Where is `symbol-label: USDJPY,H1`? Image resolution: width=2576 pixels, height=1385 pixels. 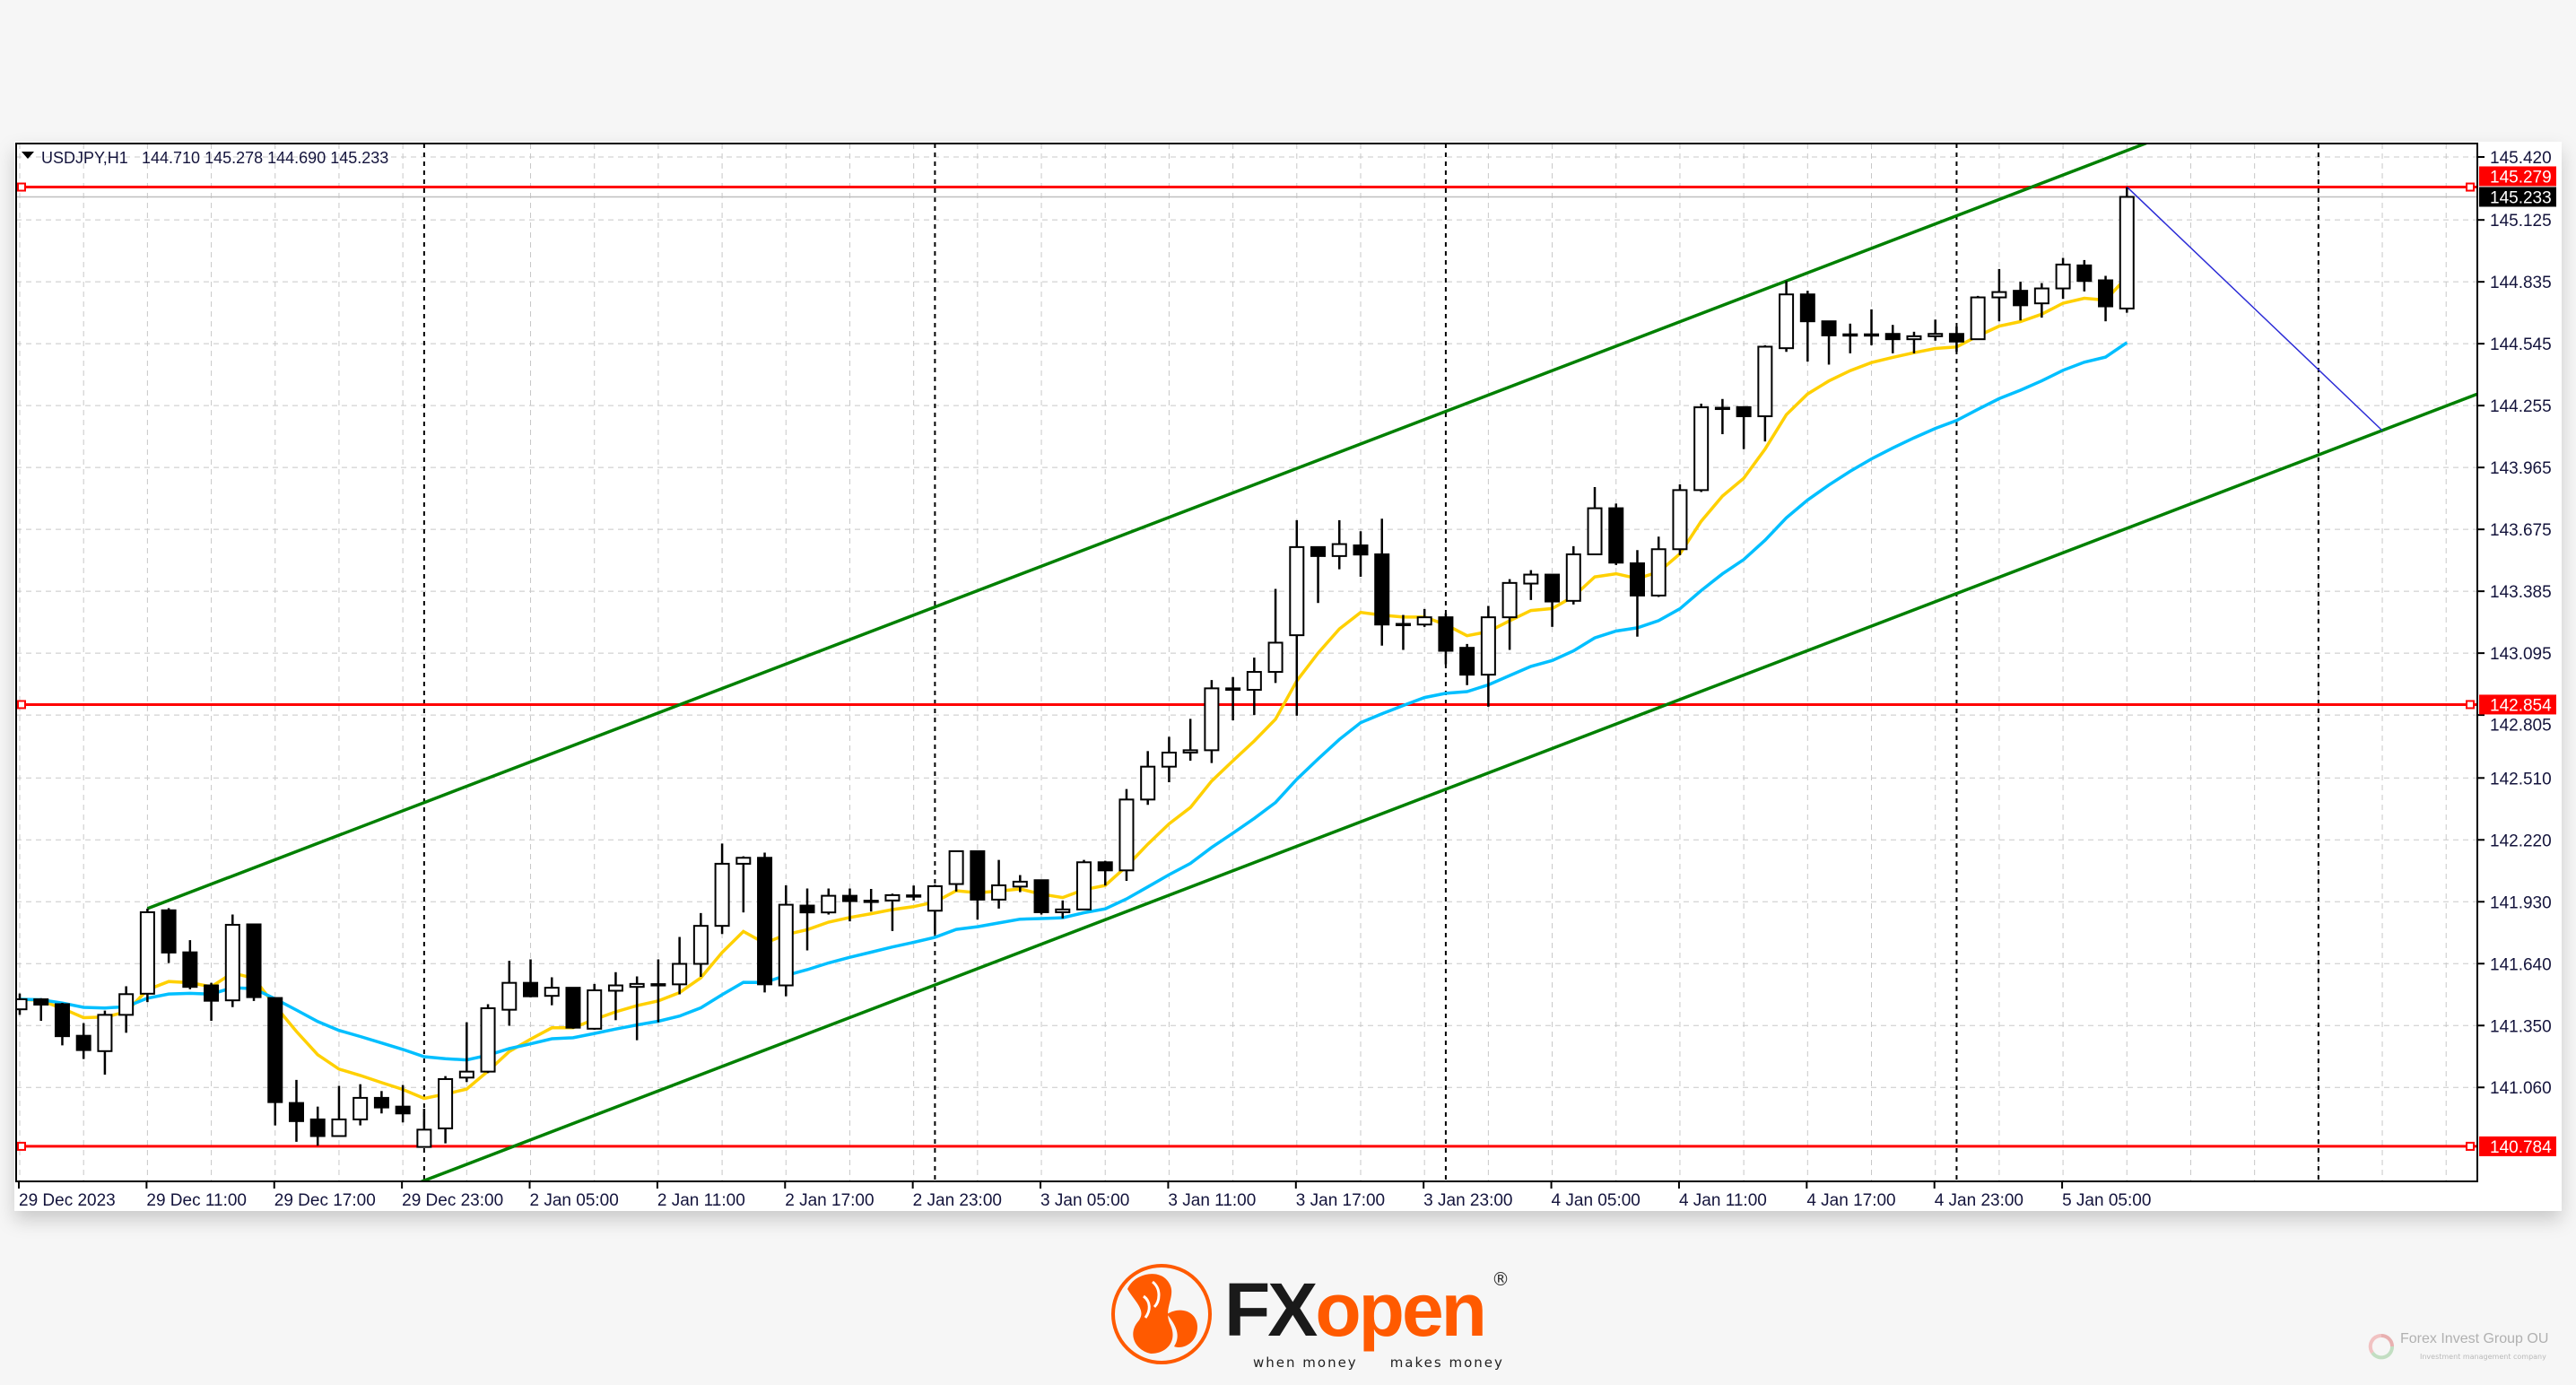
symbol-label: USDJPY,H1 is located at coordinates (84, 158).